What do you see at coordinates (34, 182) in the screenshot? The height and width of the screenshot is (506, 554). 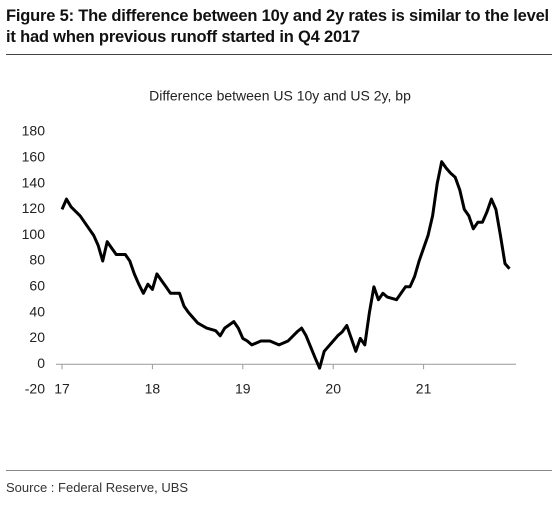 I see `y-tick-label: 140` at bounding box center [34, 182].